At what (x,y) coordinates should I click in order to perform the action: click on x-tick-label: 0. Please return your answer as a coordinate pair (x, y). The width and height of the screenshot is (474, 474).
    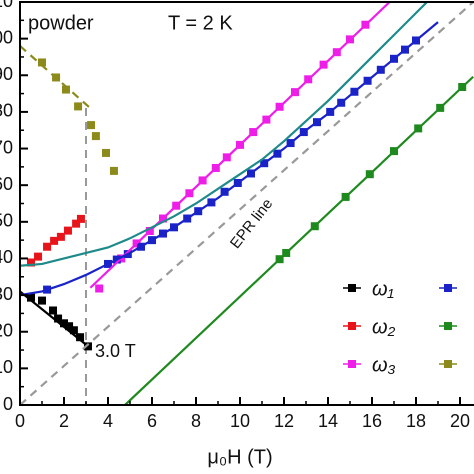
    Looking at the image, I should click on (20, 421).